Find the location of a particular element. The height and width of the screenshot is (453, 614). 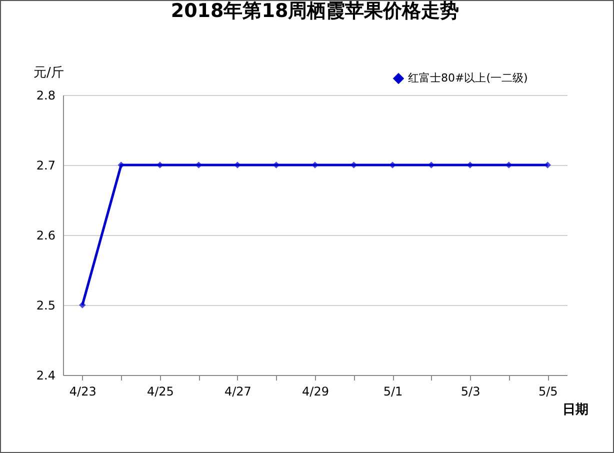

x-tick-label: 5/1 is located at coordinates (393, 391).